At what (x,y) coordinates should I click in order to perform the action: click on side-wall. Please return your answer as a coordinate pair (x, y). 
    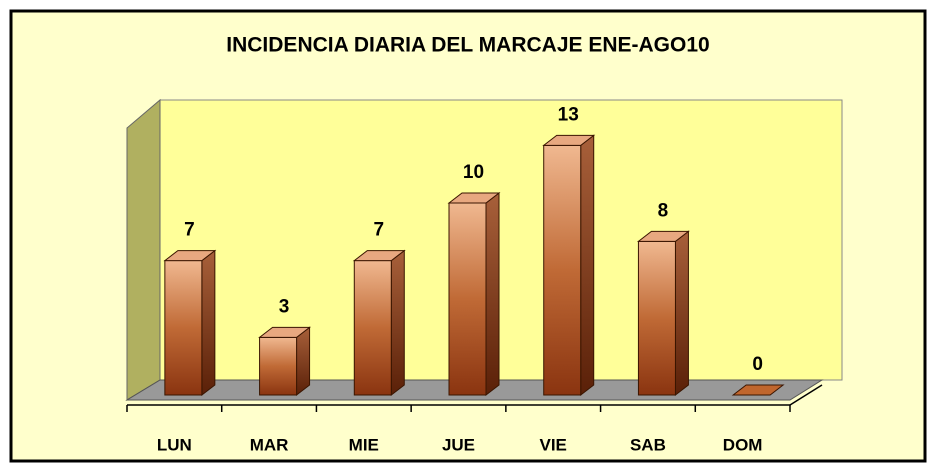
    Looking at the image, I should click on (143, 249).